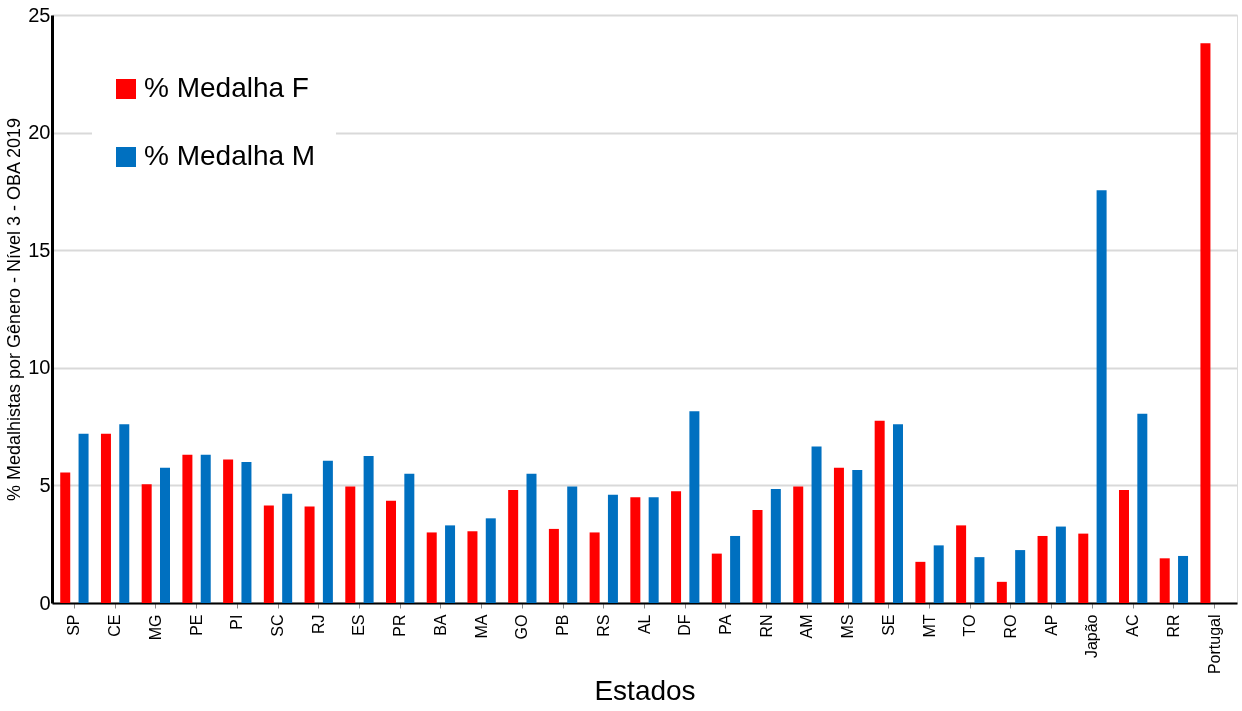 The image size is (1242, 711). What do you see at coordinates (45, 484) in the screenshot?
I see `y-tick-label: 5` at bounding box center [45, 484].